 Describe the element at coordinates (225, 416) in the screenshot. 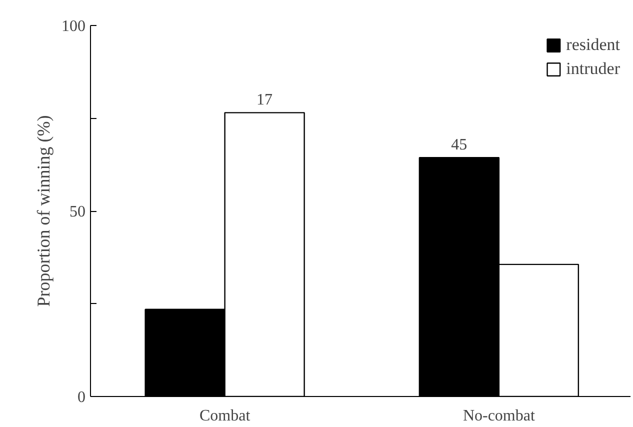

I see `x-tick-label: Combat` at that location.